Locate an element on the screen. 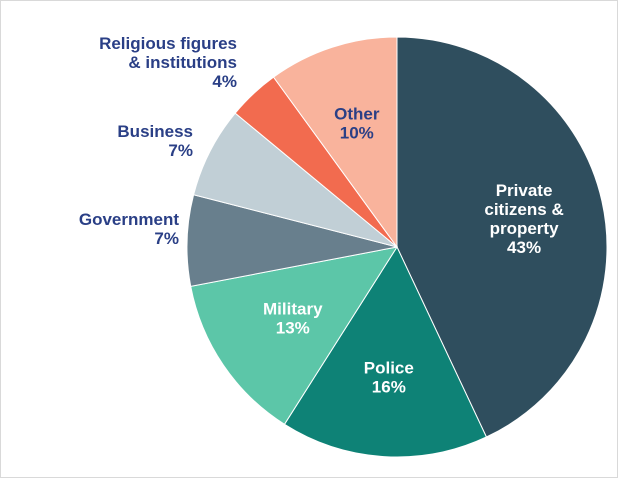 The image size is (618, 478). pie-slice-other is located at coordinates (335, 142).